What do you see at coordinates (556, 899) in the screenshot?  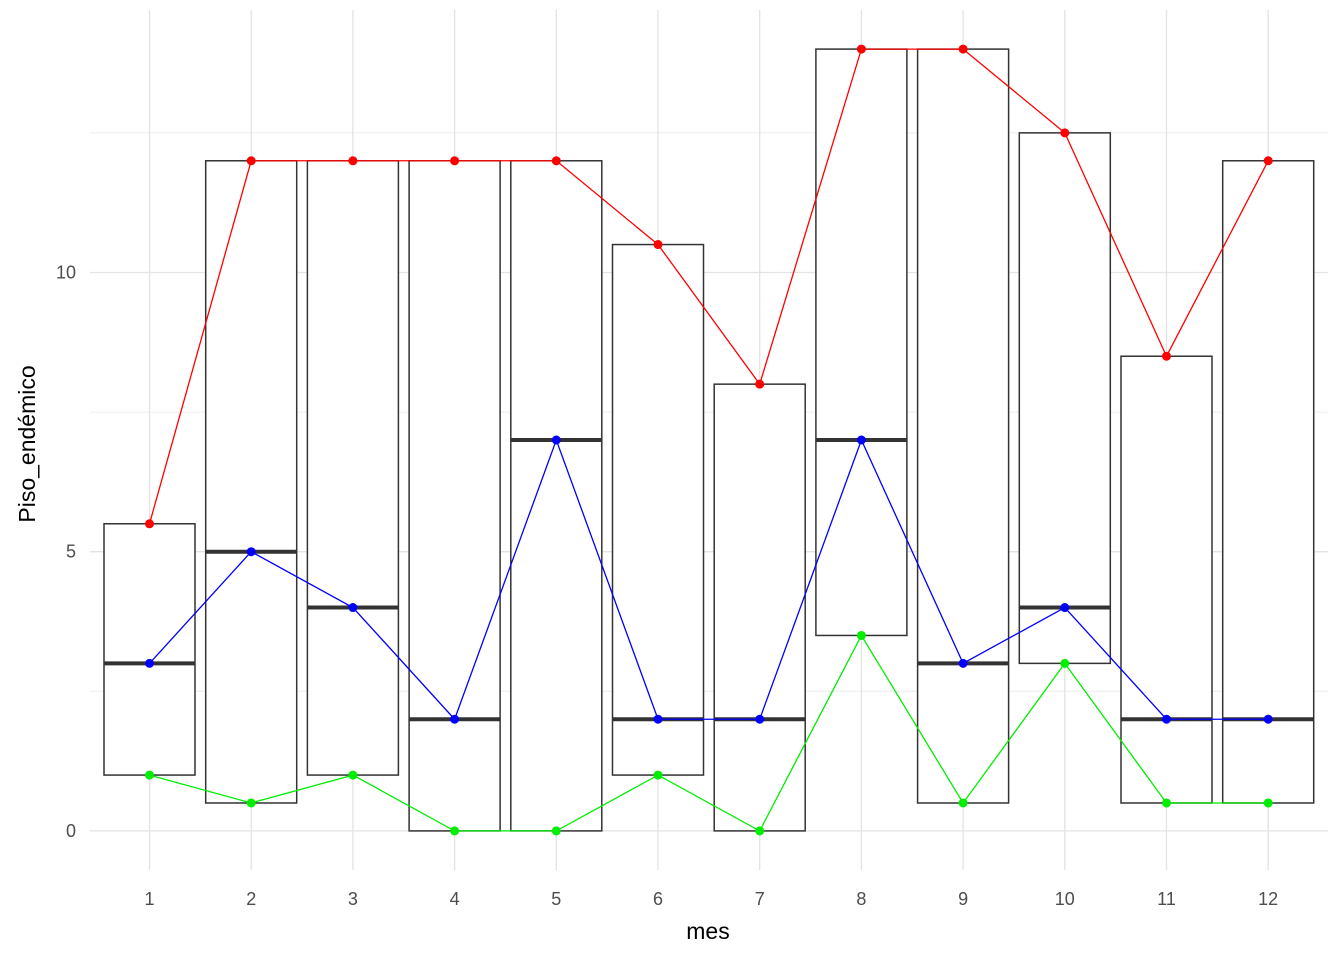 I see `x-tick-label: 5` at bounding box center [556, 899].